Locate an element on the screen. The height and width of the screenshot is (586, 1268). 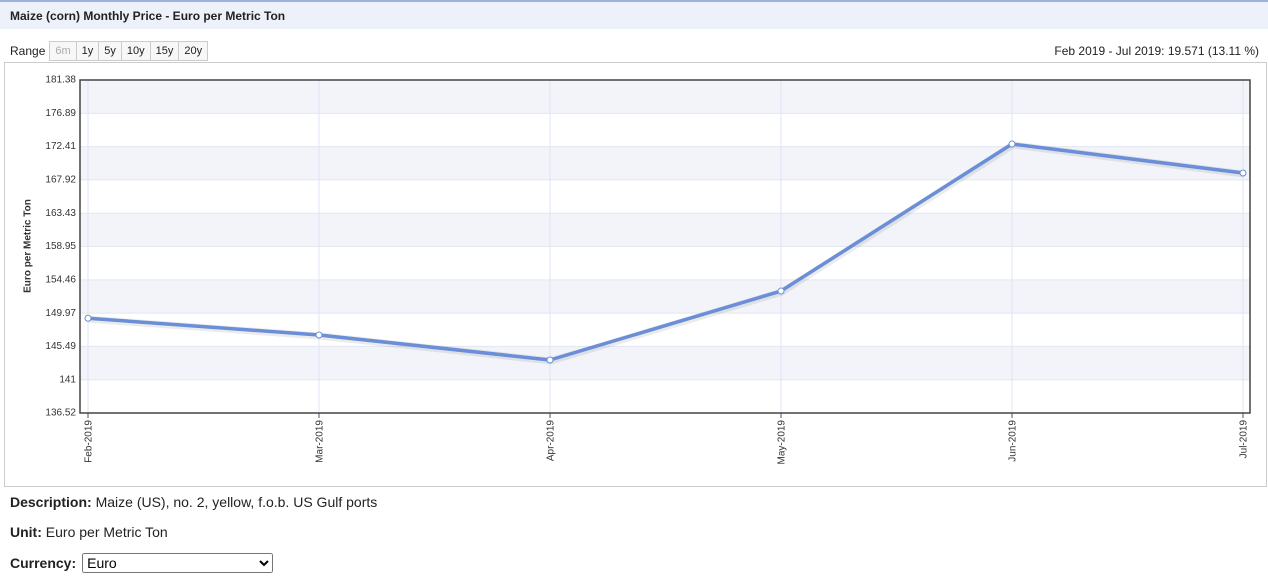
y-tick-label: 141 is located at coordinates (67, 379).